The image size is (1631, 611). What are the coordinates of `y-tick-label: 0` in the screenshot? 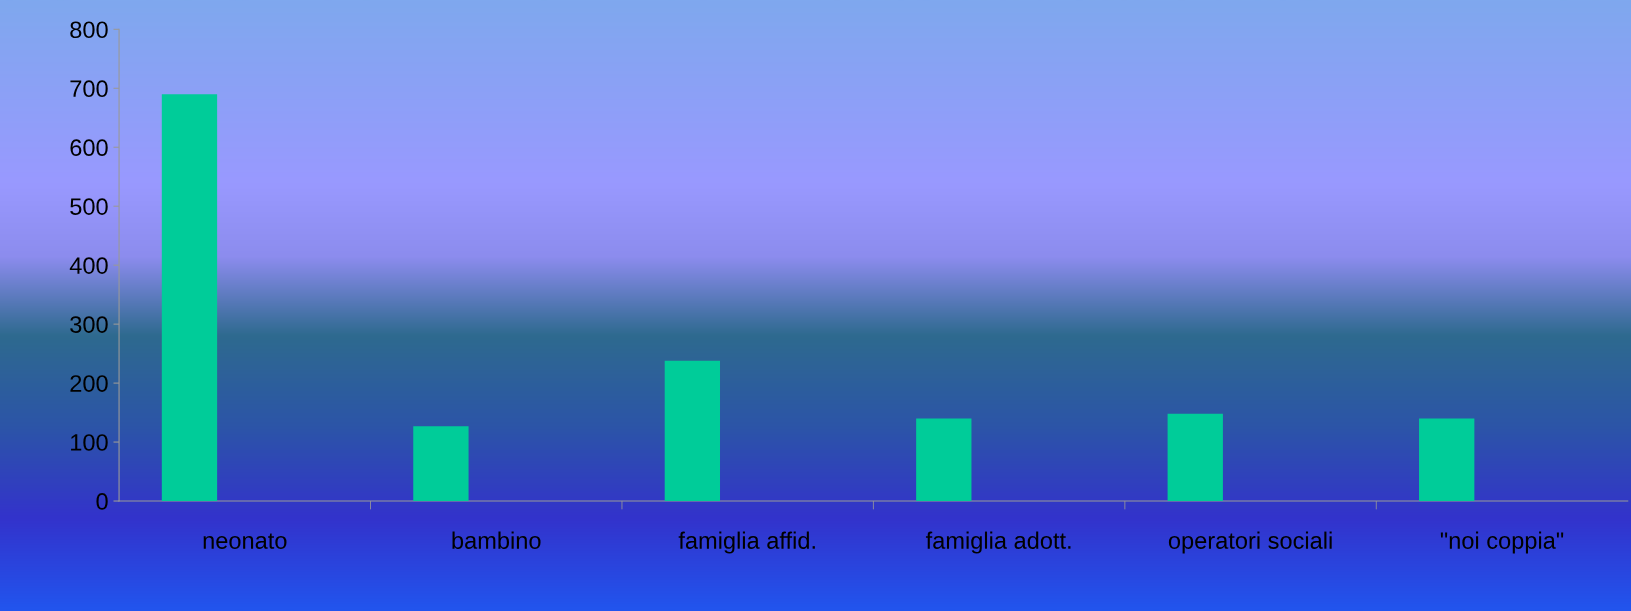 It's located at (102, 501).